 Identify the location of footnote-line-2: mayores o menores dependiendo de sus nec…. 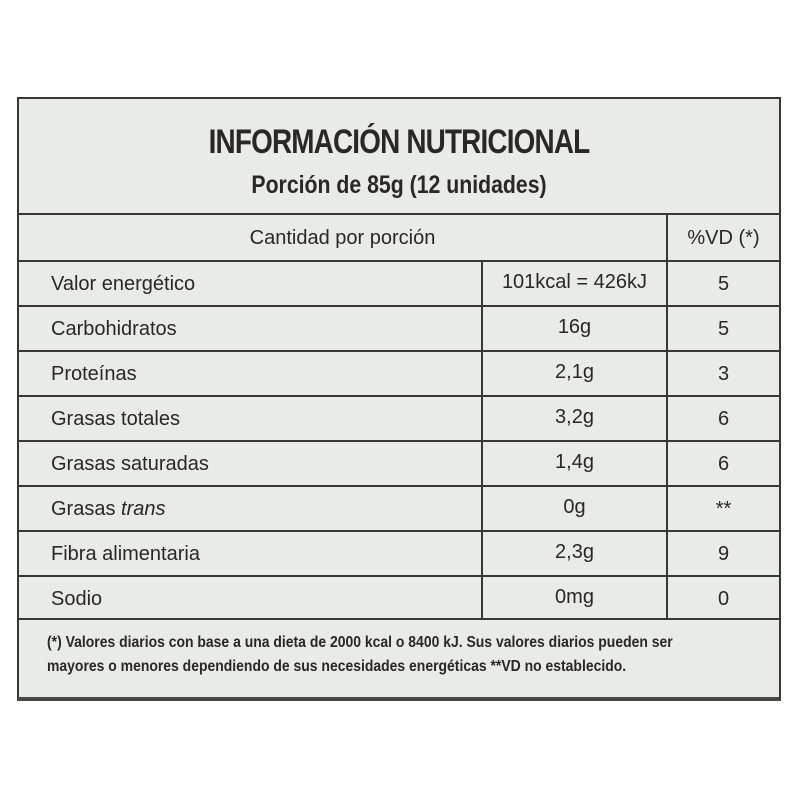
(337, 666).